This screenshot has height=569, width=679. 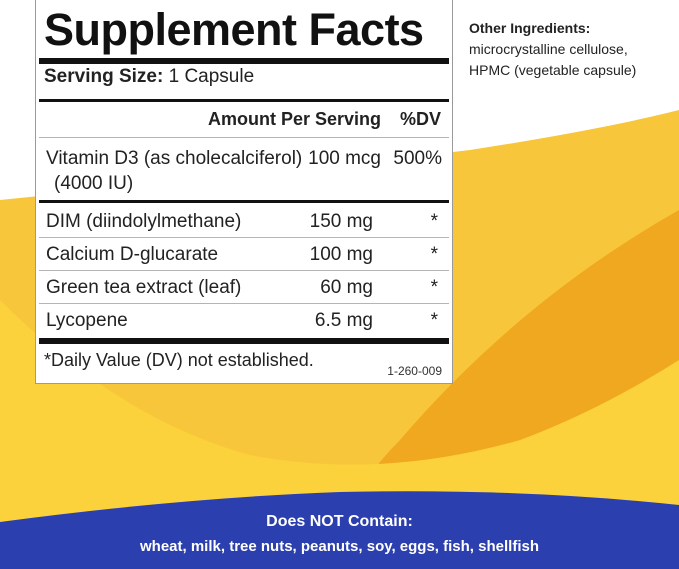 I want to click on blue-banner-shape, so click(x=339, y=530).